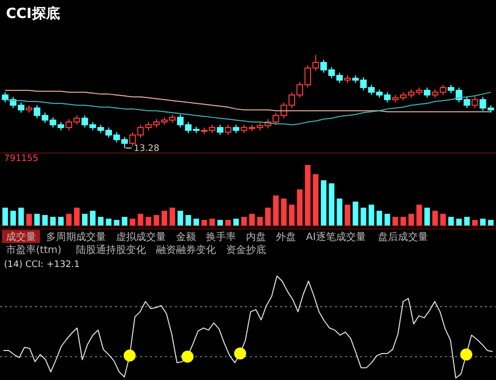  Describe the element at coordinates (186, 250) in the screenshot. I see `text: 融资融券变化` at that location.